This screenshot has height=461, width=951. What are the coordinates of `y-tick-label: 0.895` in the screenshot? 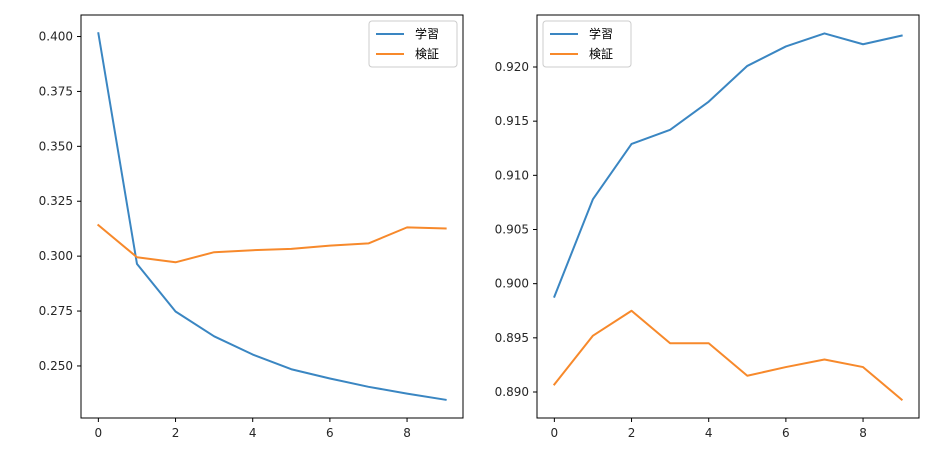 It's located at (512, 338).